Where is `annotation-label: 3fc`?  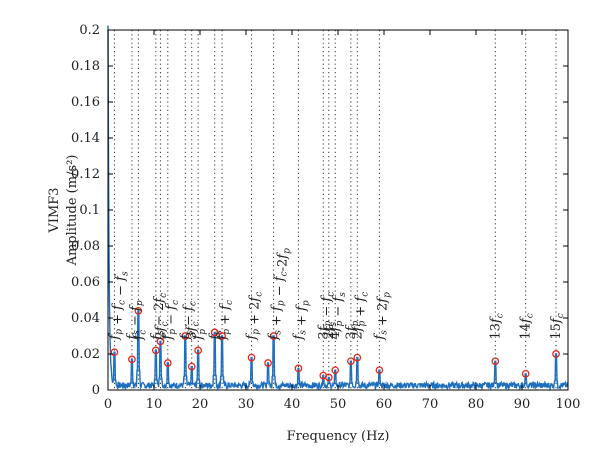
annotation-label: 3fc is located at coordinates (193, 330).